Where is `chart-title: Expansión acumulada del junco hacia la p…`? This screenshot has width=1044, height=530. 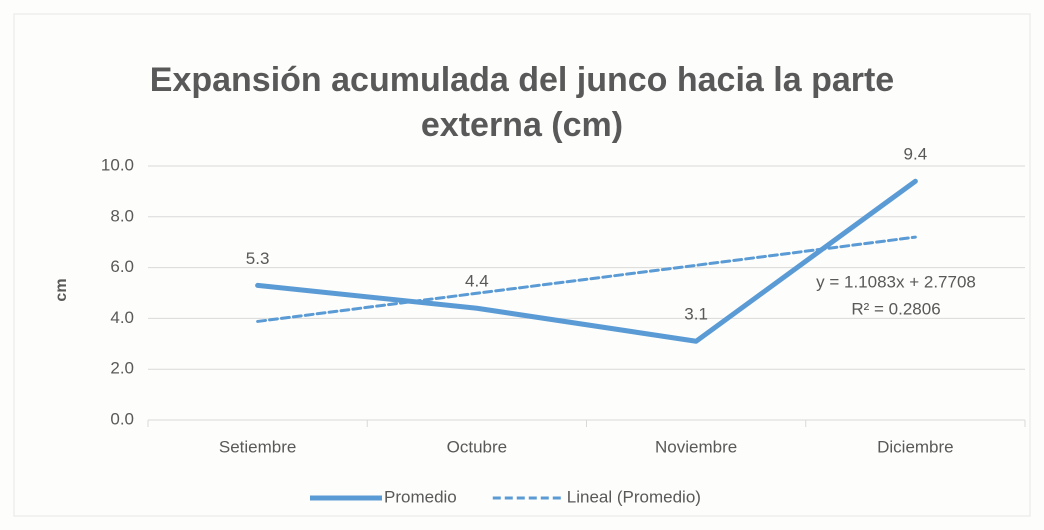 chart-title: Expansión acumulada del junco hacia la p… is located at coordinates (522, 102).